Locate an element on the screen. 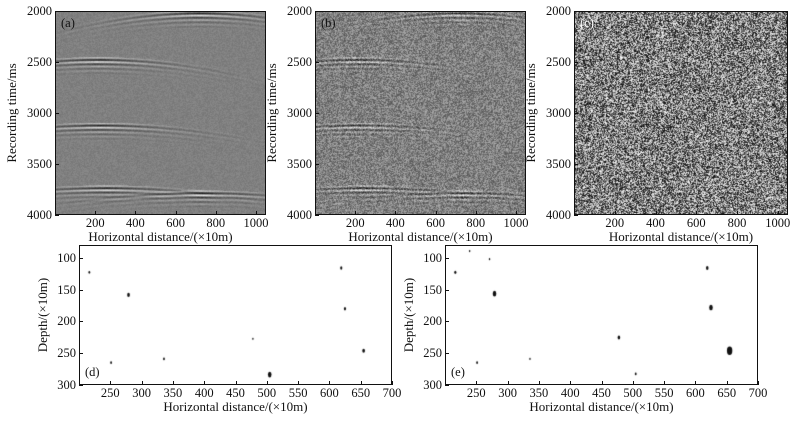  x-tick-label: 700 is located at coordinates (758, 393).